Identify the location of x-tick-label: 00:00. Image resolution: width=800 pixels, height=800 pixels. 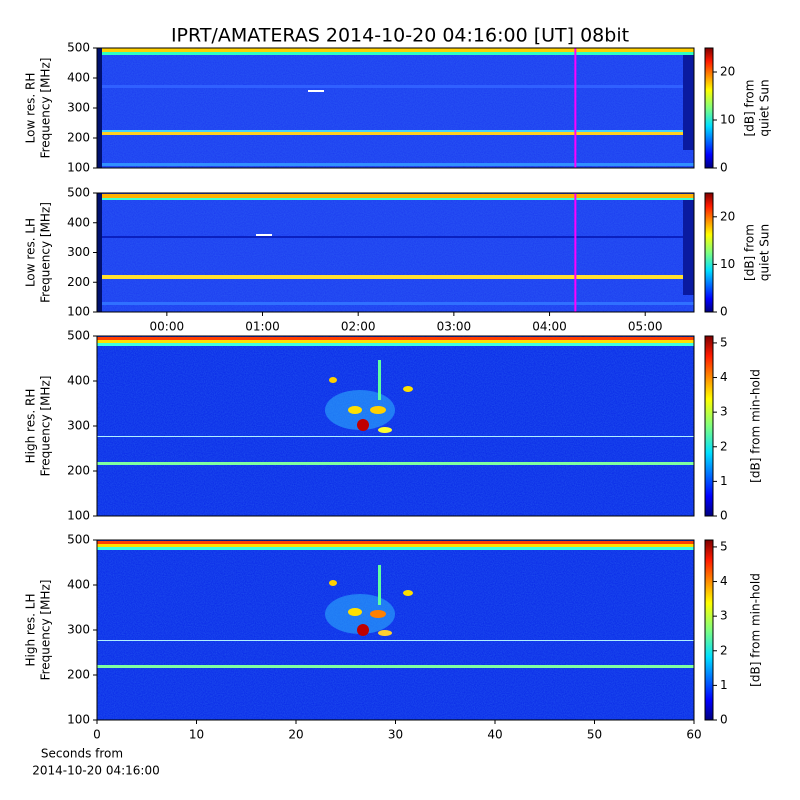
(167, 327).